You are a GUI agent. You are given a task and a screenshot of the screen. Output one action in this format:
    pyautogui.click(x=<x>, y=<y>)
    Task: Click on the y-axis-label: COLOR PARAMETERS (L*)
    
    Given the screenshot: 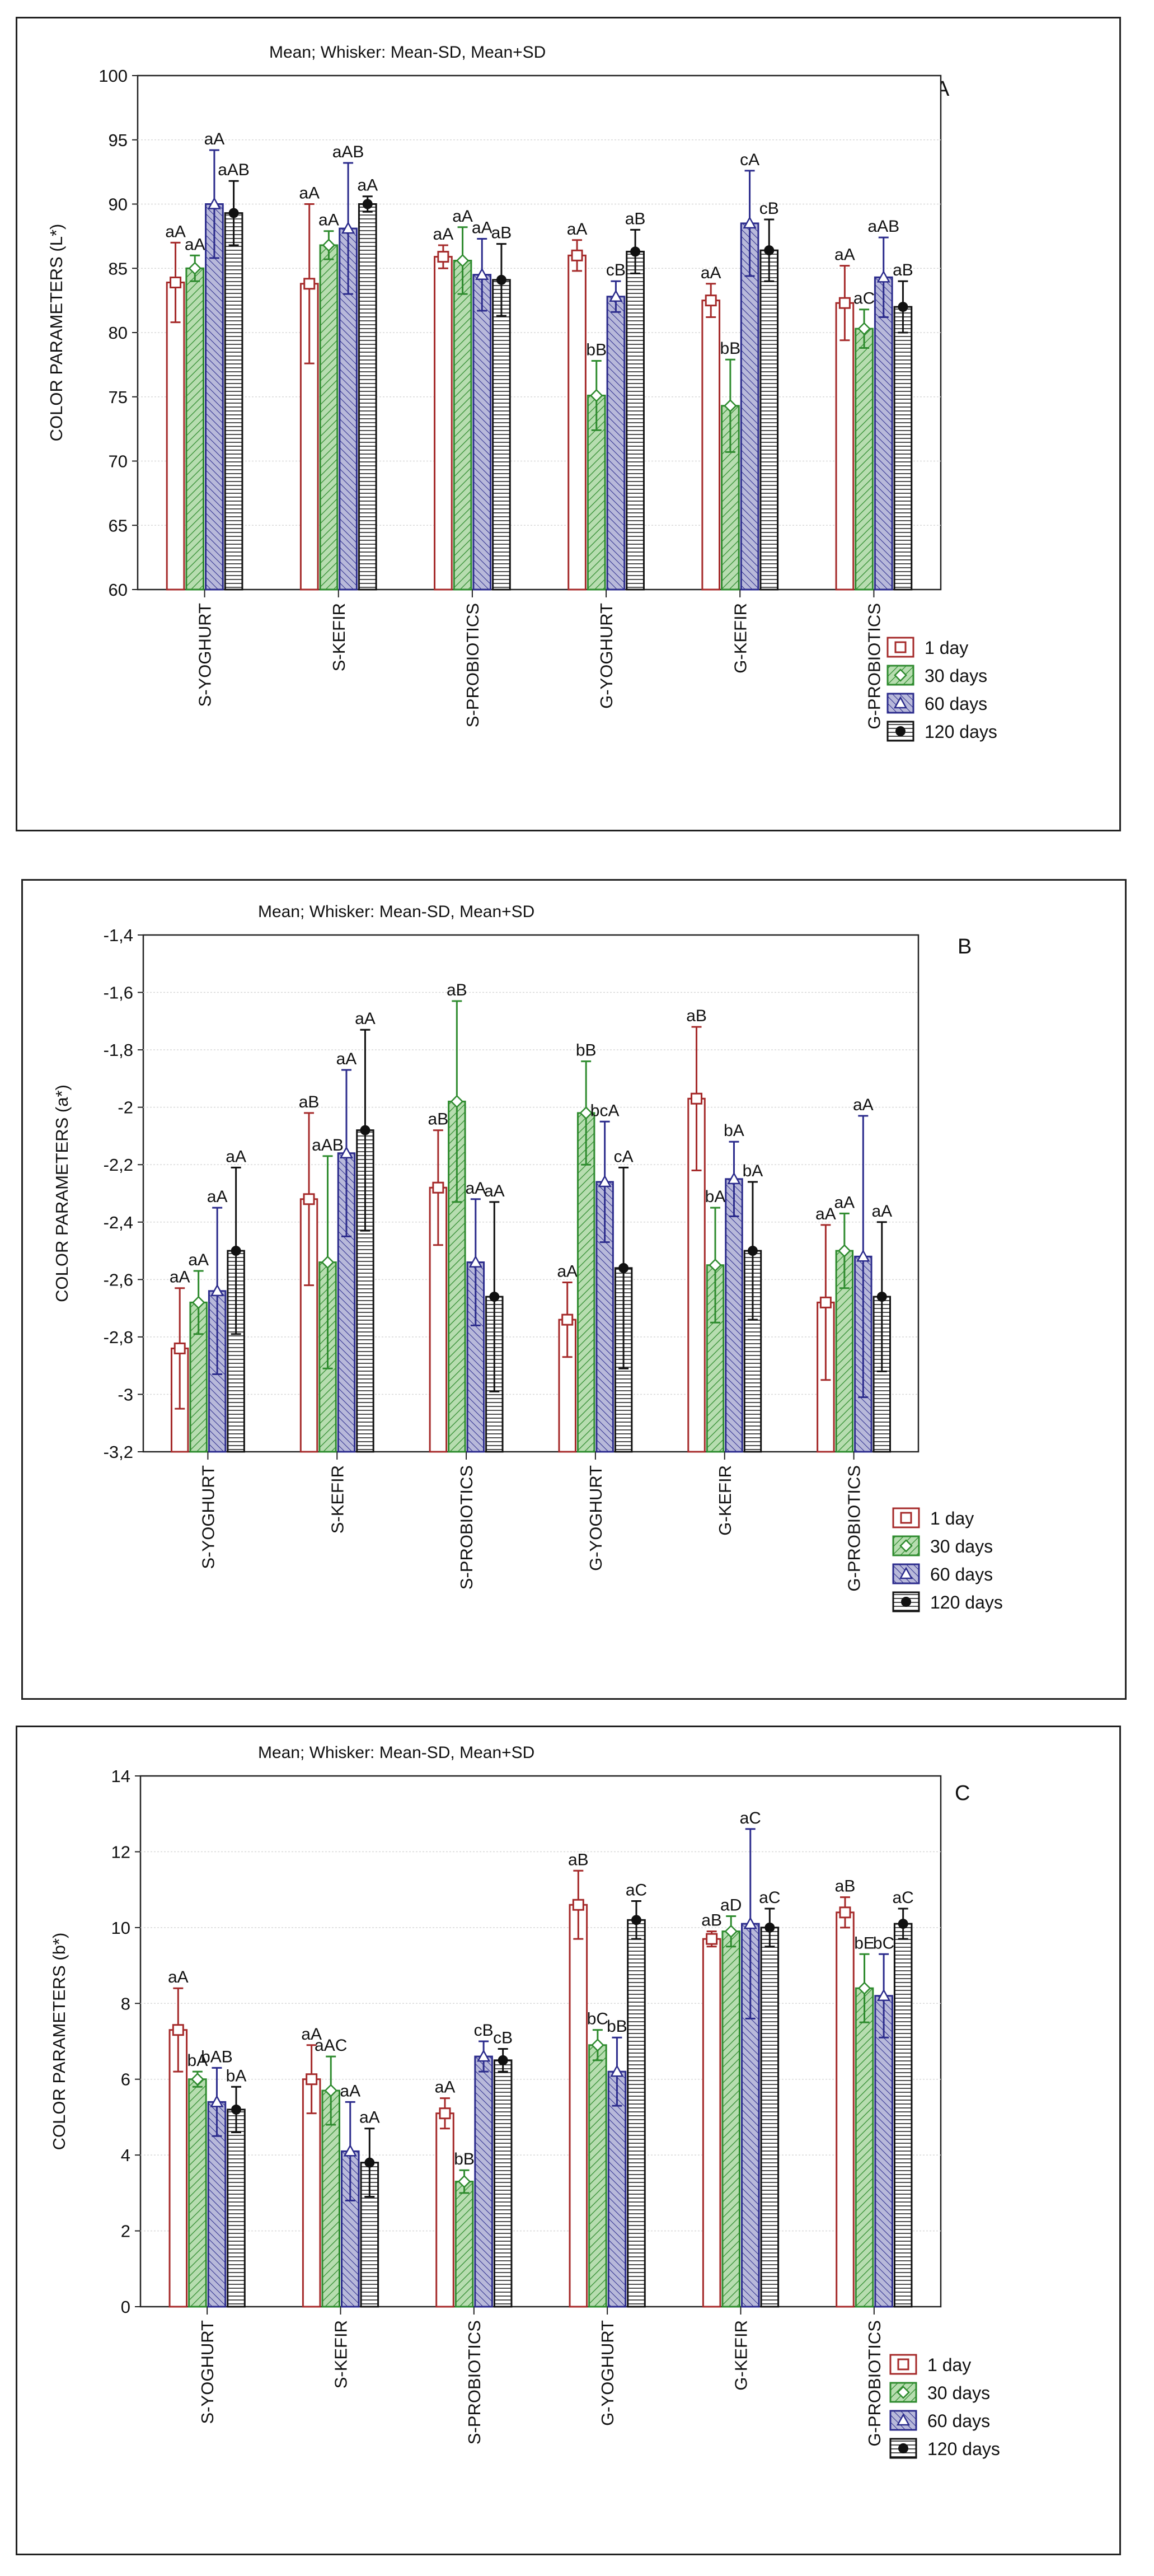 What is the action you would take?
    pyautogui.click(x=56, y=333)
    